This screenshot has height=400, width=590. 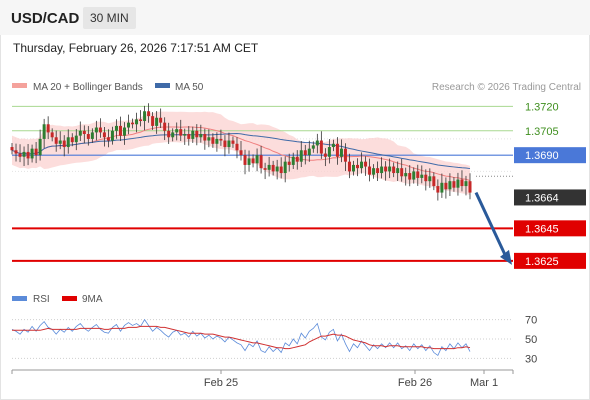 What do you see at coordinates (542, 107) in the screenshot?
I see `price-tag-1.3720: 1.3720` at bounding box center [542, 107].